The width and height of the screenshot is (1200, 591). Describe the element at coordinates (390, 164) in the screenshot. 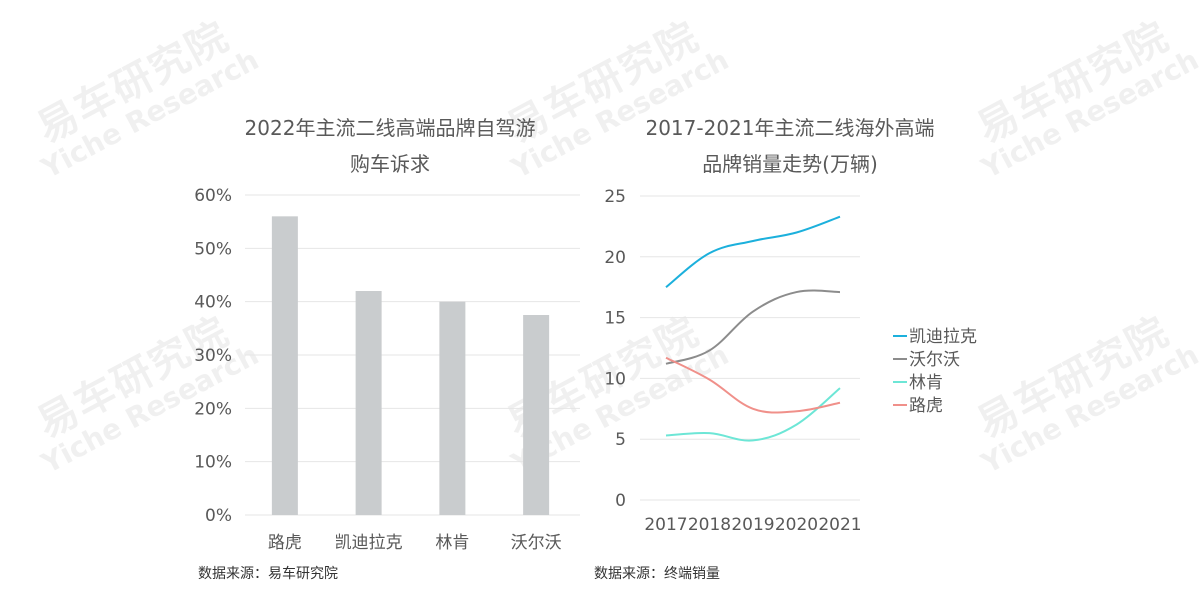

I see `left-title-line2: 购车诉求` at that location.